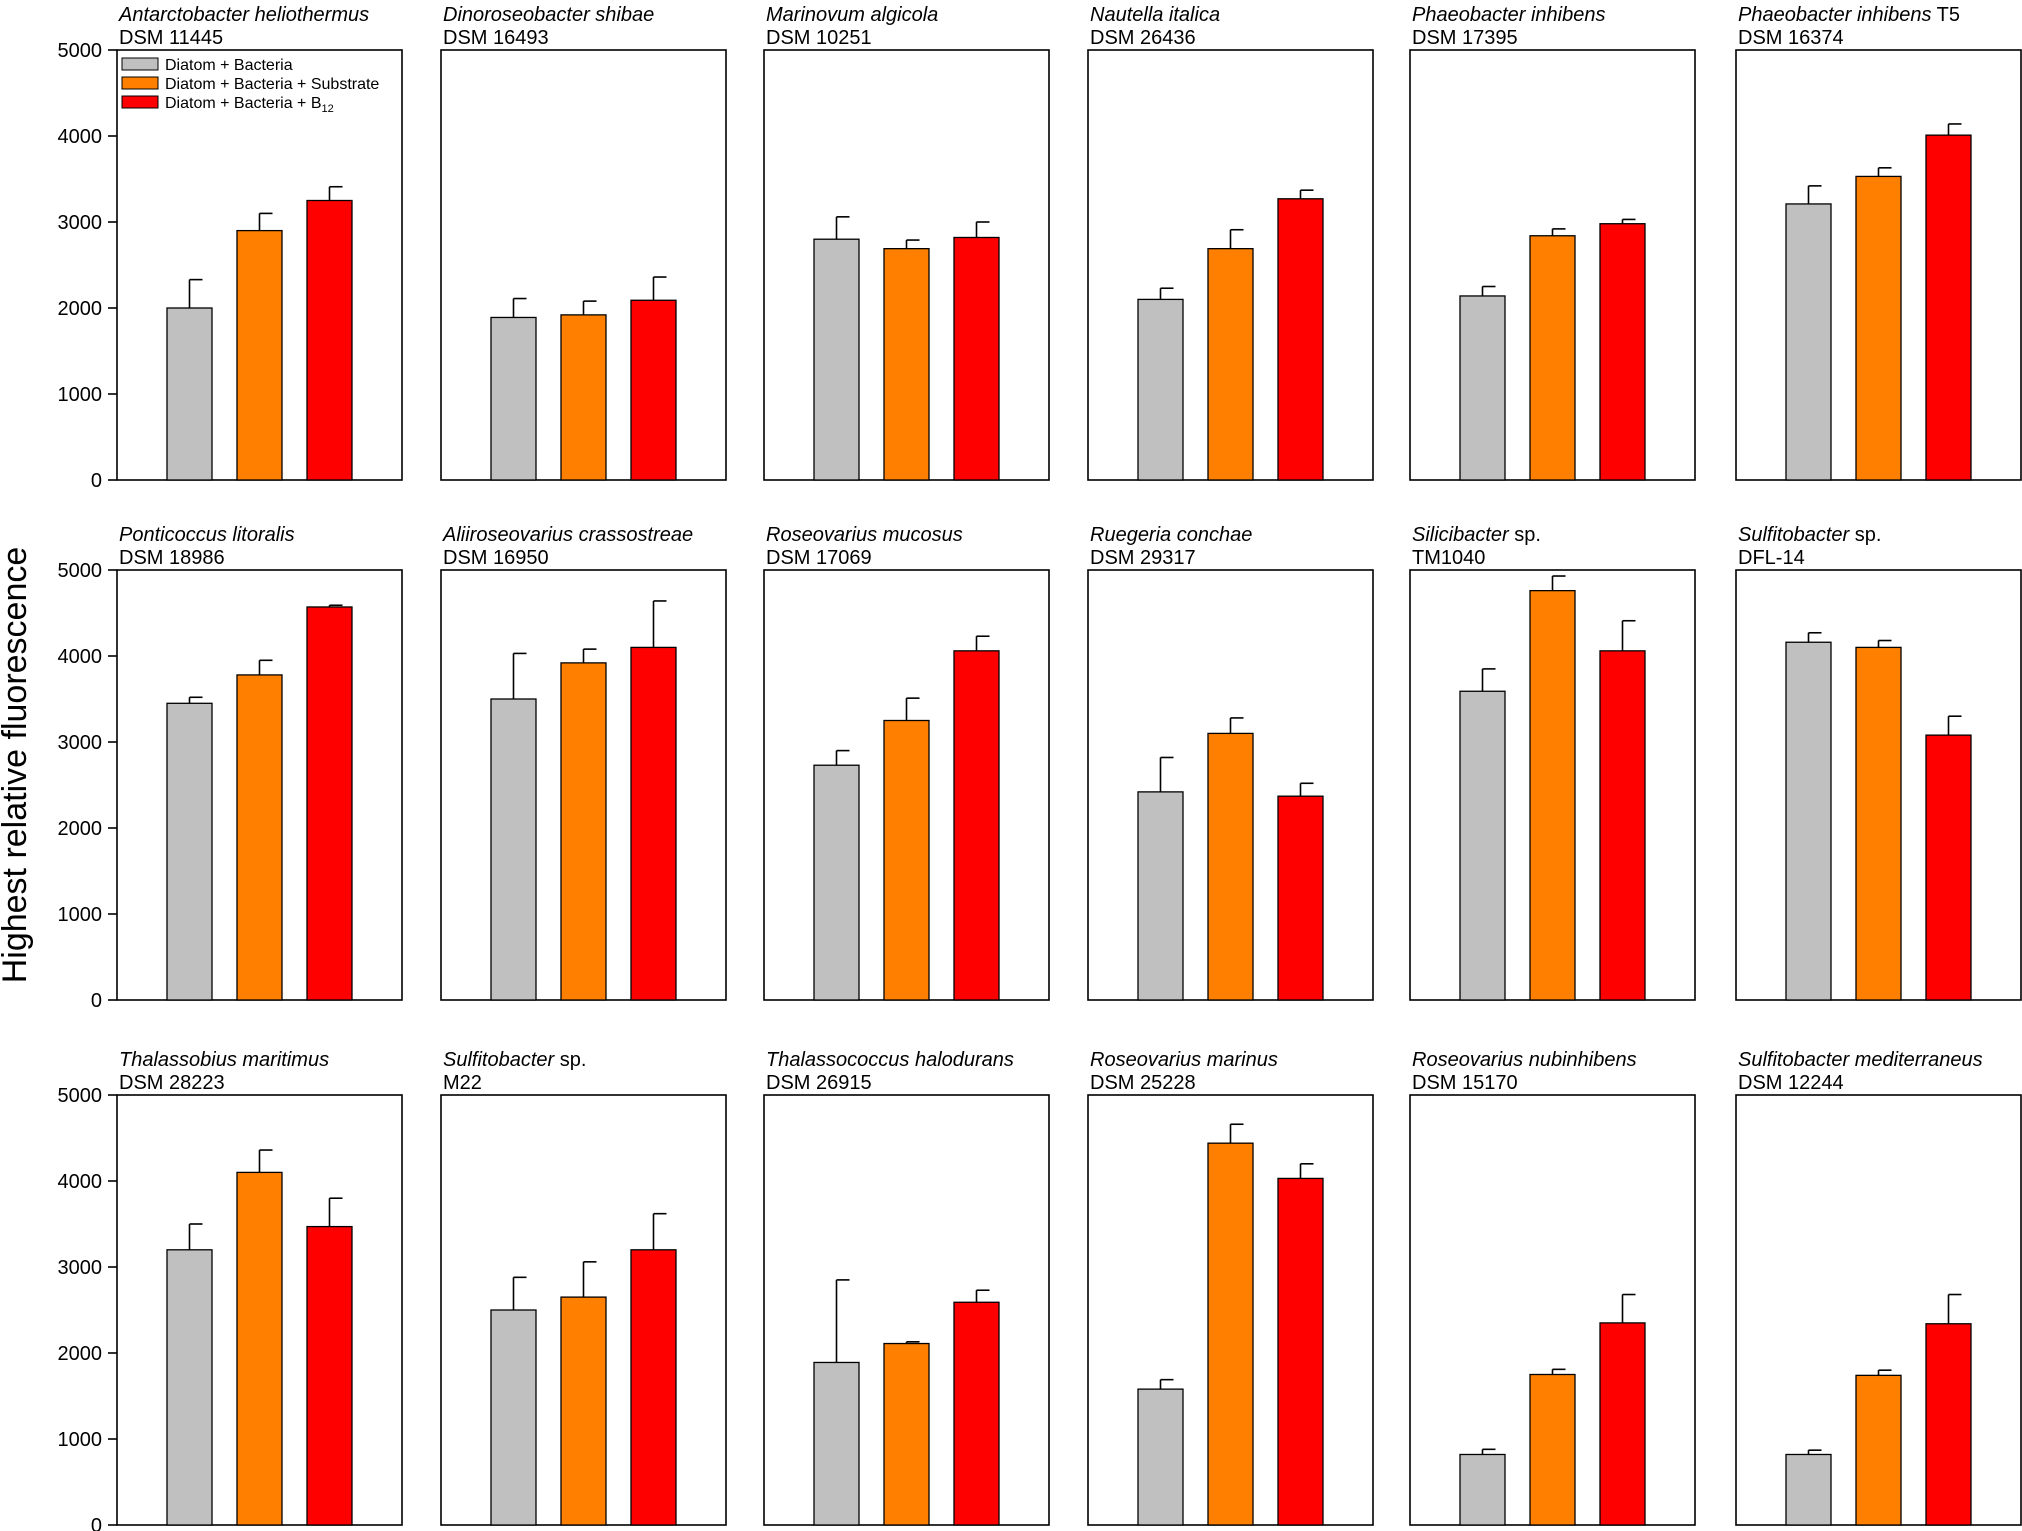 This screenshot has width=2022, height=1531. I want to click on y-tick-label: 1000, so click(80, 395).